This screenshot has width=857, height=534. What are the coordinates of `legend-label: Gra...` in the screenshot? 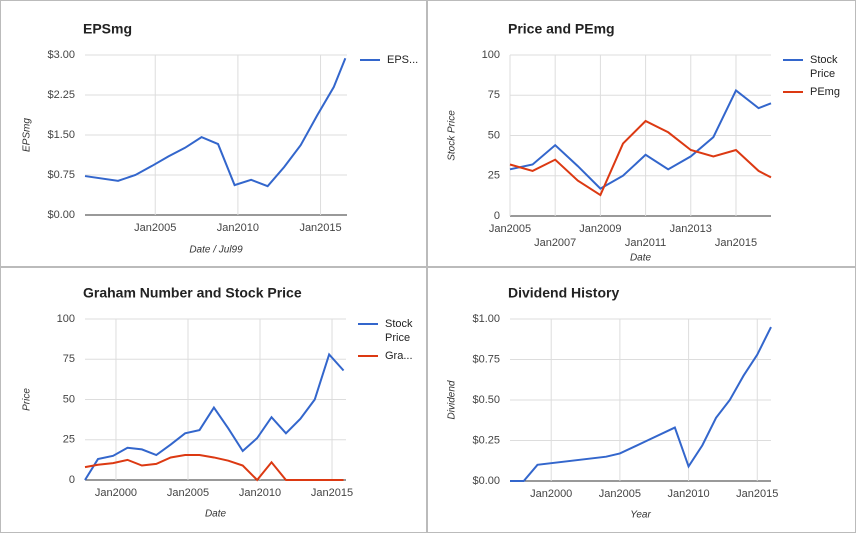 It's located at (399, 356).